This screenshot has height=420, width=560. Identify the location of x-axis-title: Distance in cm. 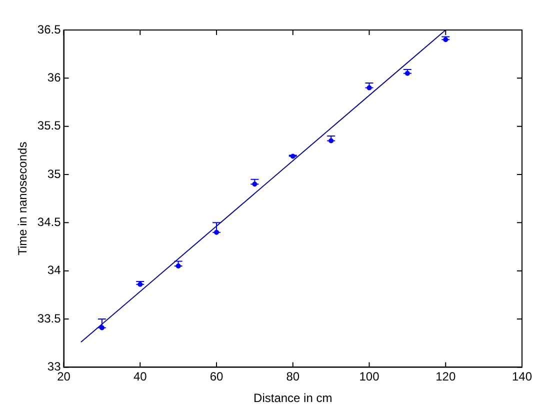
(293, 398).